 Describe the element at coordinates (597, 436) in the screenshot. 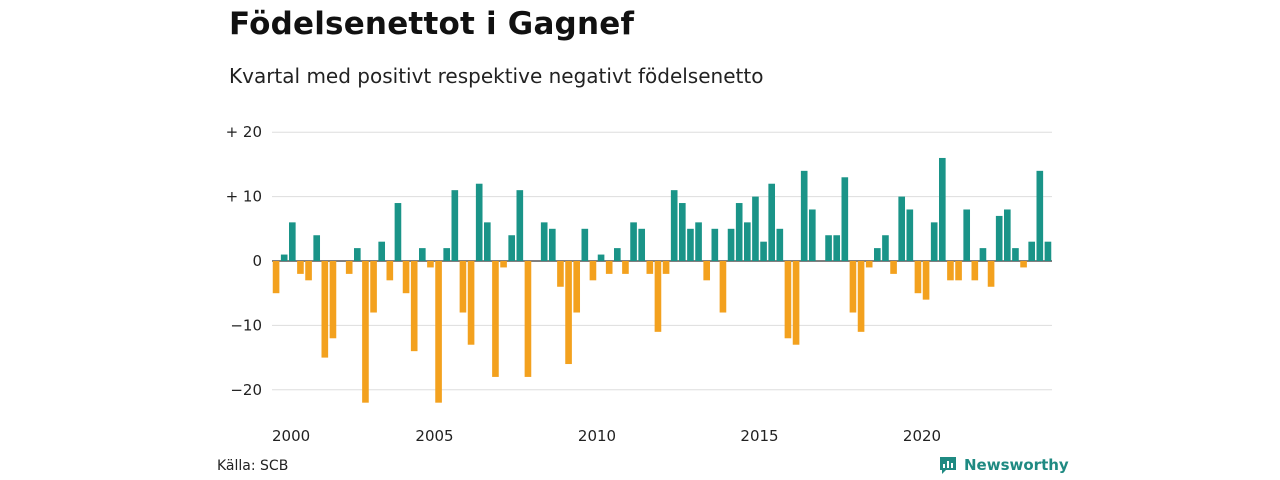

I see `x-tick-label: 2010` at that location.